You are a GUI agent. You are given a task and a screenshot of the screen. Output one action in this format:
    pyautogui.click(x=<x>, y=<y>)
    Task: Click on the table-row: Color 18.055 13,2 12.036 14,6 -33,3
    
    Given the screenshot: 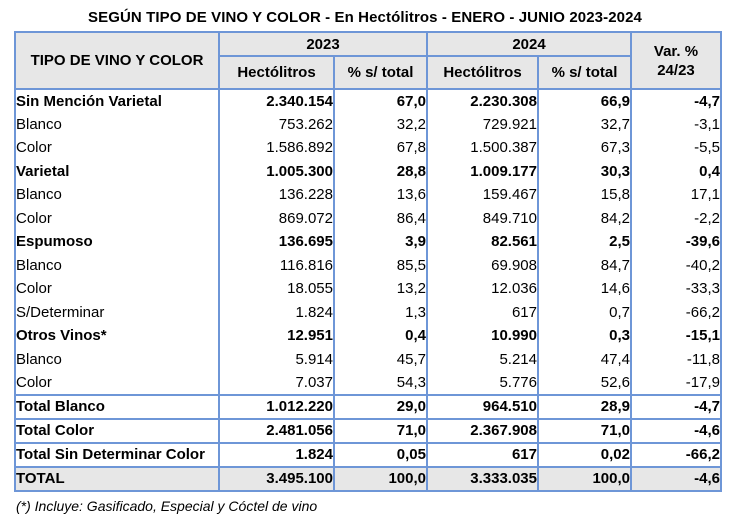 What is the action you would take?
    pyautogui.click(x=368, y=289)
    